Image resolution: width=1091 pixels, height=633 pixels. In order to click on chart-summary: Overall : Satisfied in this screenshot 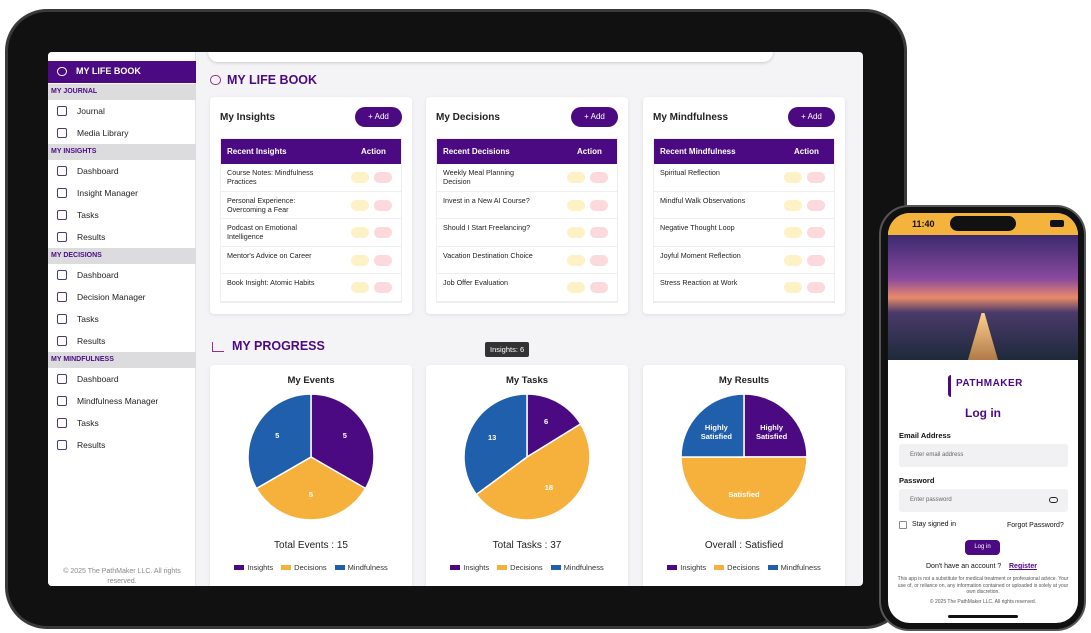, I will do `click(744, 545)`.